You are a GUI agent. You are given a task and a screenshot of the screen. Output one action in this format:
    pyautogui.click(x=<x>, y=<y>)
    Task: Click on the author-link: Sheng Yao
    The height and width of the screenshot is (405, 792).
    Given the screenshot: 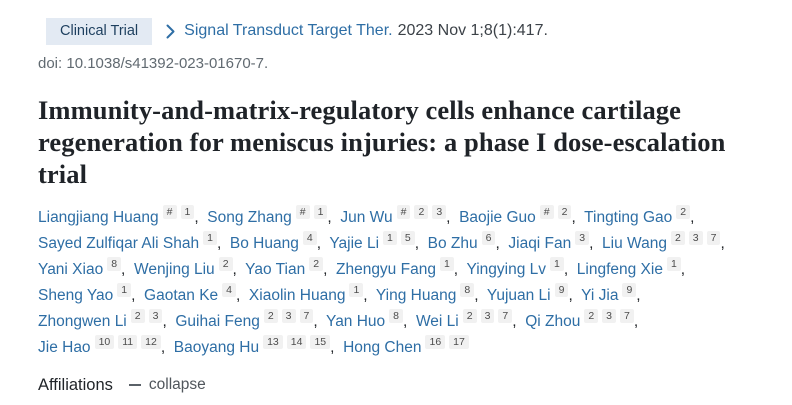 What is the action you would take?
    pyautogui.click(x=76, y=295)
    